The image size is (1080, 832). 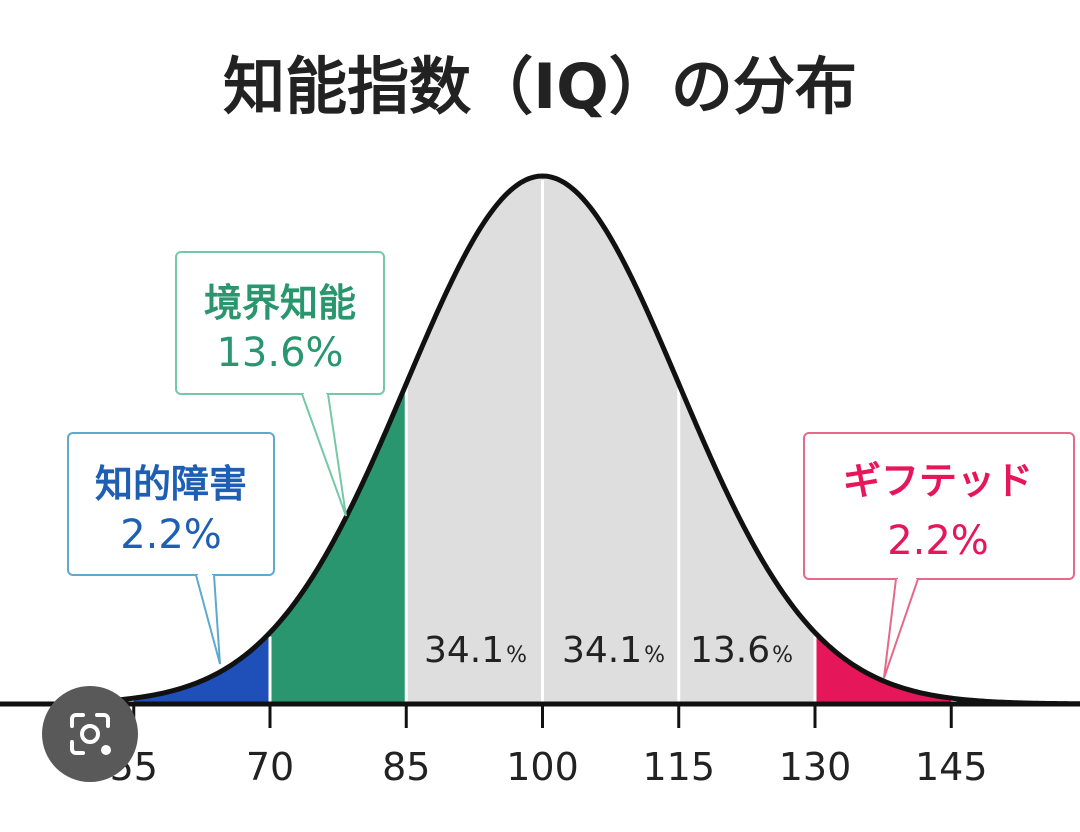 What do you see at coordinates (270, 767) in the screenshot?
I see `x-tick-label: 70` at bounding box center [270, 767].